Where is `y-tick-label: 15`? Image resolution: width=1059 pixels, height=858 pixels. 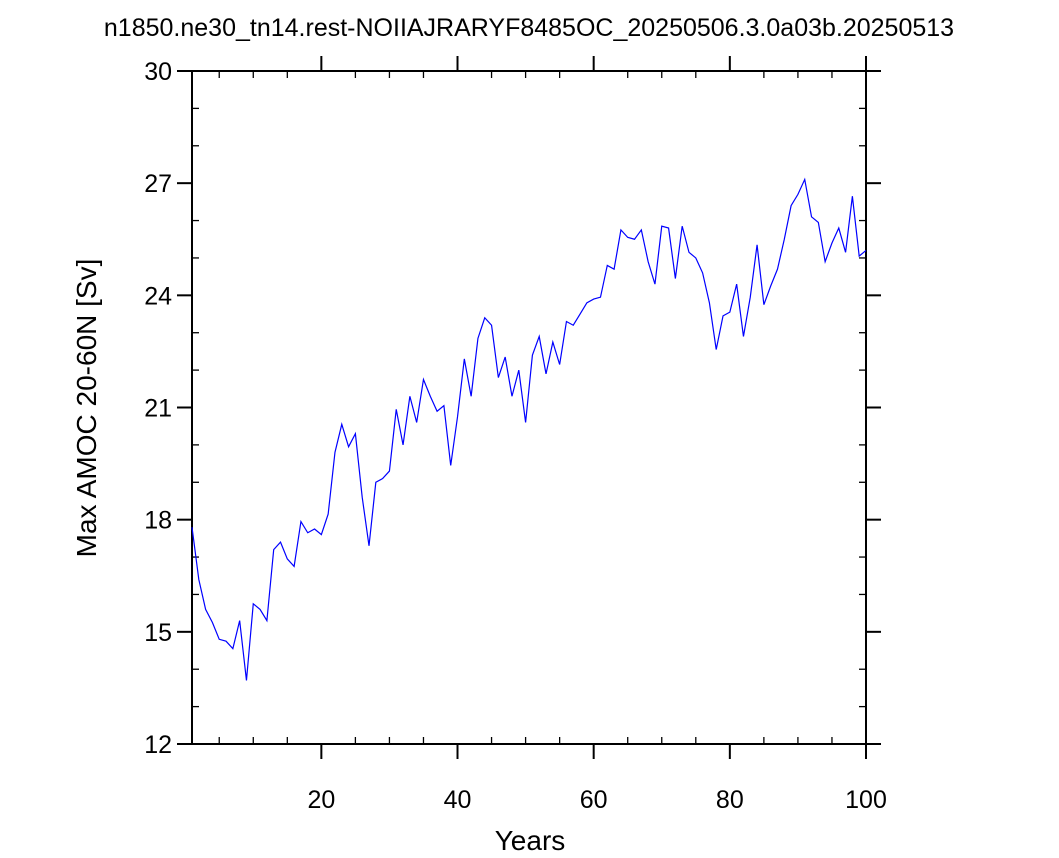 y-tick-label: 15 is located at coordinates (158, 633).